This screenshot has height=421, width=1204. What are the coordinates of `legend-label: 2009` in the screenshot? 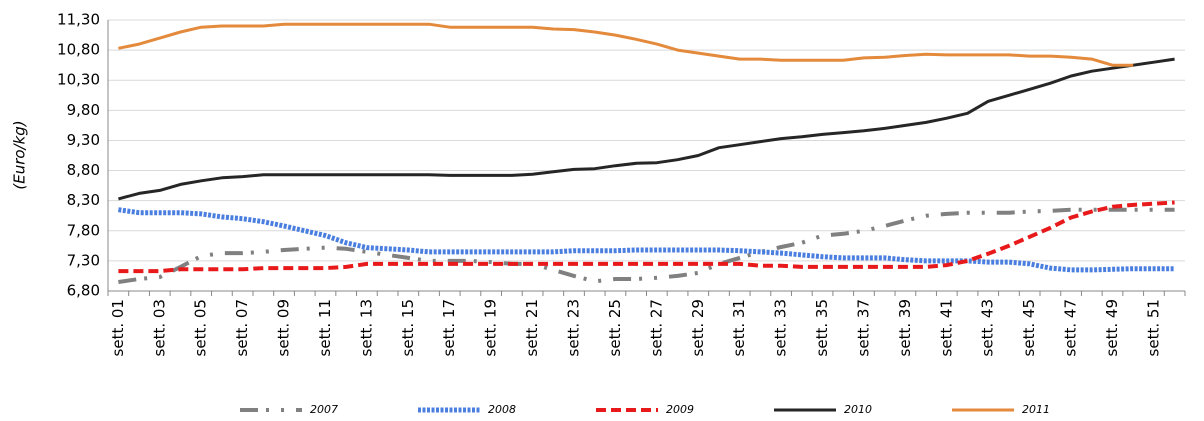 It's located at (680, 409).